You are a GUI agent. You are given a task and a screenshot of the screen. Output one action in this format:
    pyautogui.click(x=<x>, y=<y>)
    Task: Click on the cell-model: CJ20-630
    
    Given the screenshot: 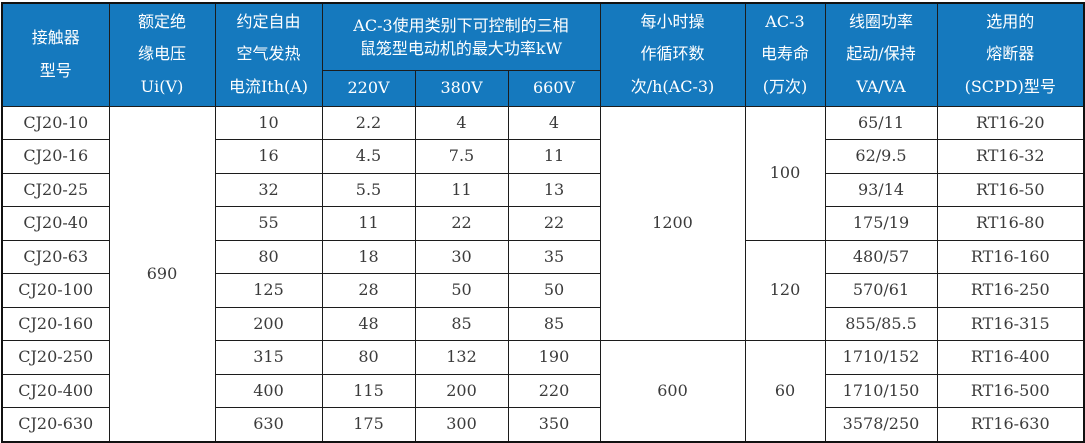 What is the action you would take?
    pyautogui.click(x=55, y=424)
    